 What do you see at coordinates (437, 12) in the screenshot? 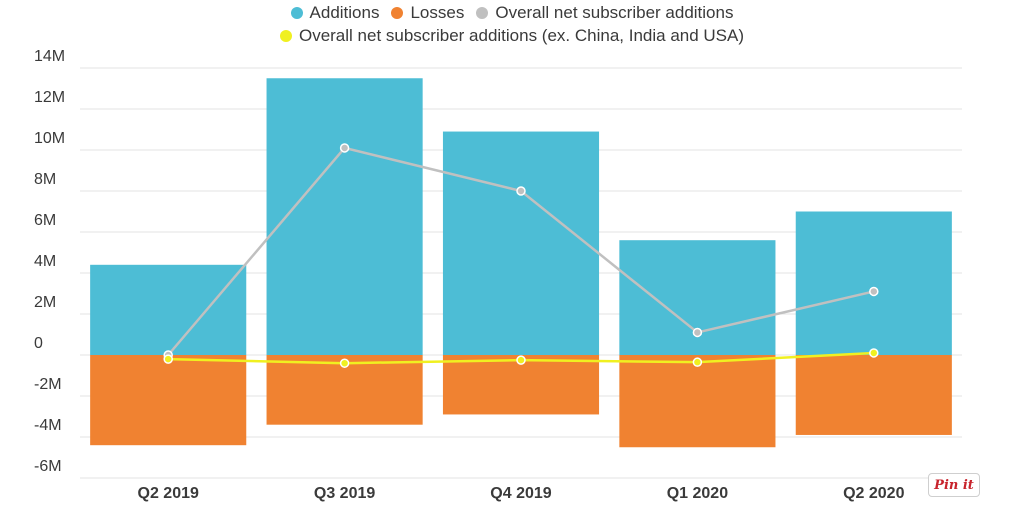
I see `legend-label-losses: Losses` at bounding box center [437, 12].